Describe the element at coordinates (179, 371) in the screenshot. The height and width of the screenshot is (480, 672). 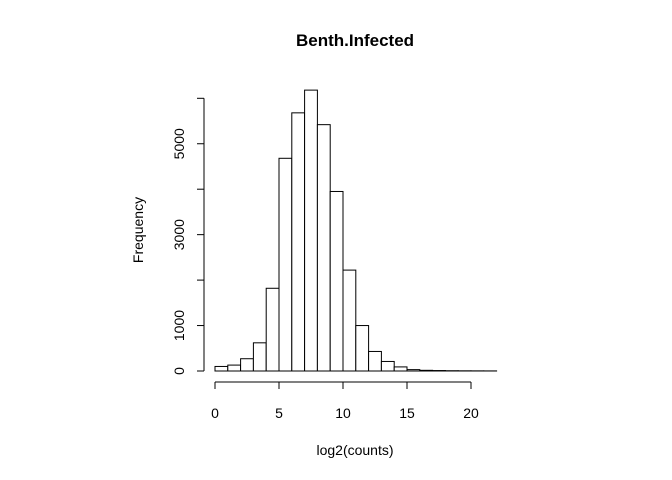
I see `y-tick-label: 0` at that location.